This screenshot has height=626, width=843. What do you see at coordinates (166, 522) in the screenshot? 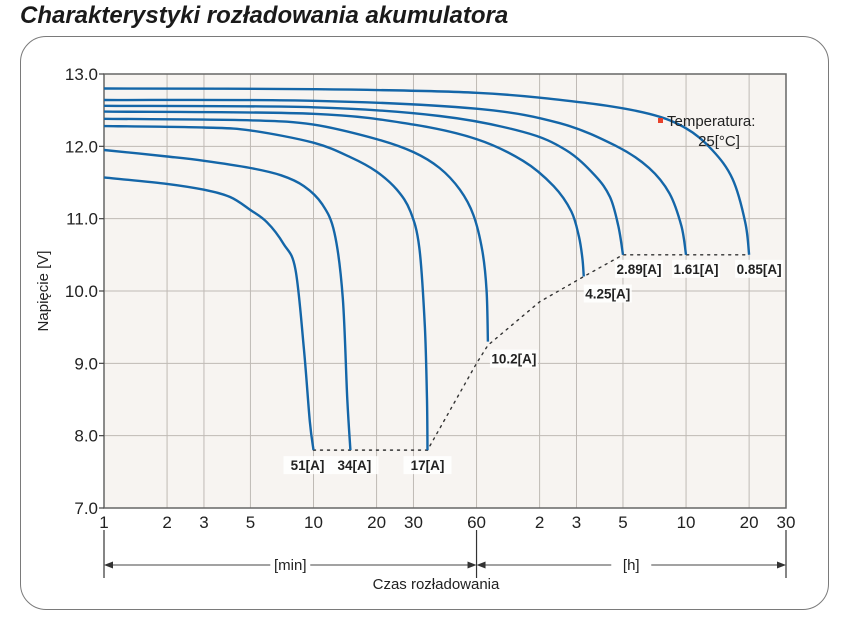
I see `x-tick-label-min: 2` at bounding box center [166, 522].